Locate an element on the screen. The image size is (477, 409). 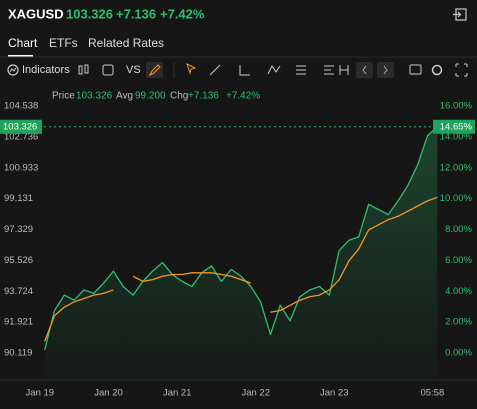
indicators-label: Indicators is located at coordinates (46, 70).